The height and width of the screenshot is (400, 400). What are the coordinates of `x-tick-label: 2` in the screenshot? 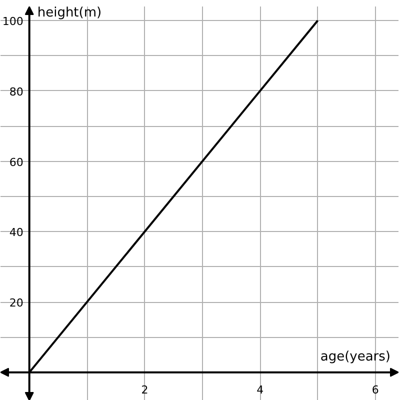 It's located at (144, 389).